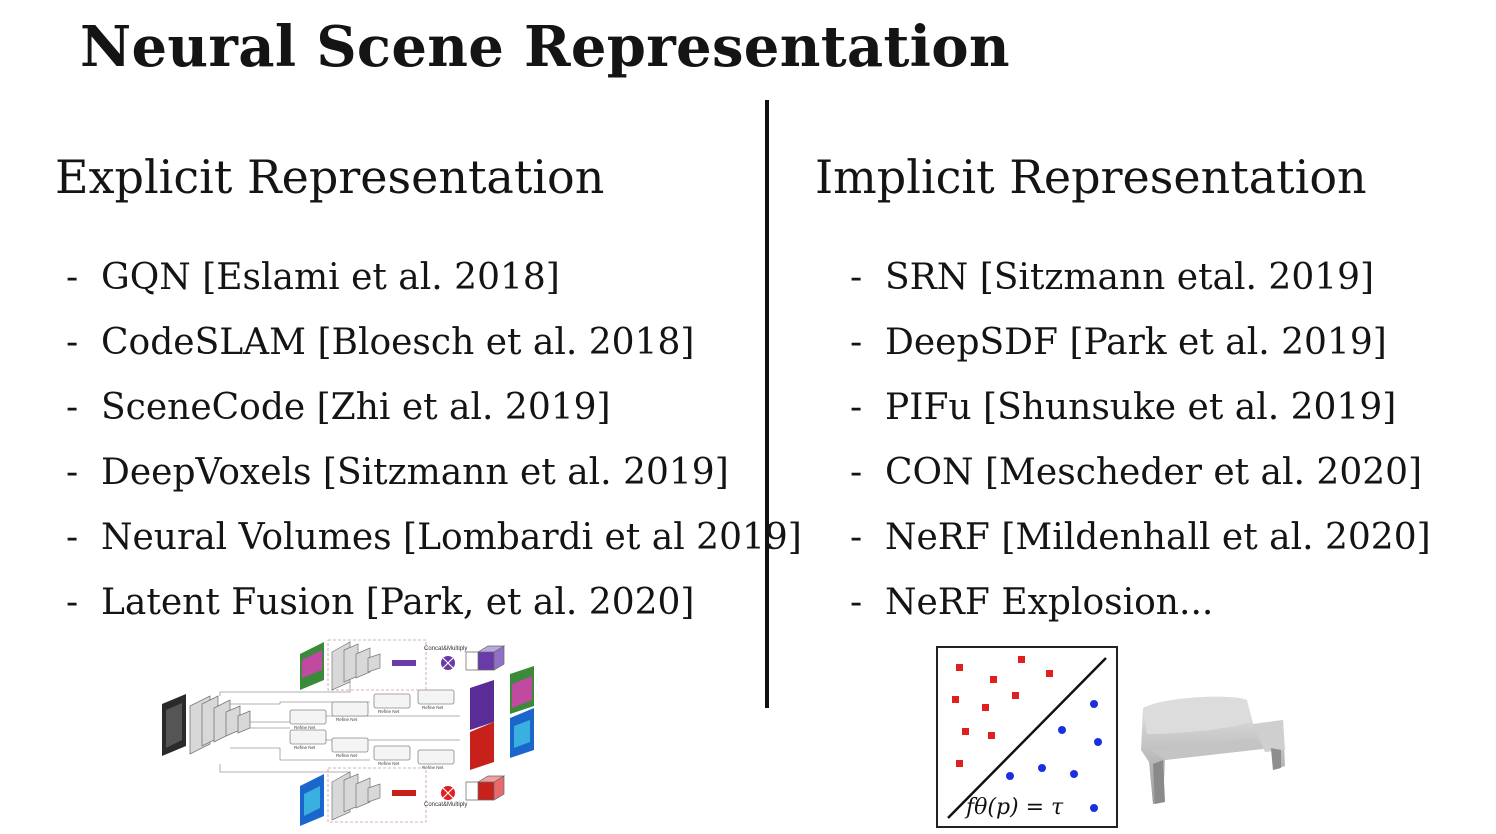 The height and width of the screenshot is (834, 1496). What do you see at coordinates (1158, 537) in the screenshot?
I see `list-item-text: NeRF [Mildenhall et al. 2020]` at bounding box center [1158, 537].